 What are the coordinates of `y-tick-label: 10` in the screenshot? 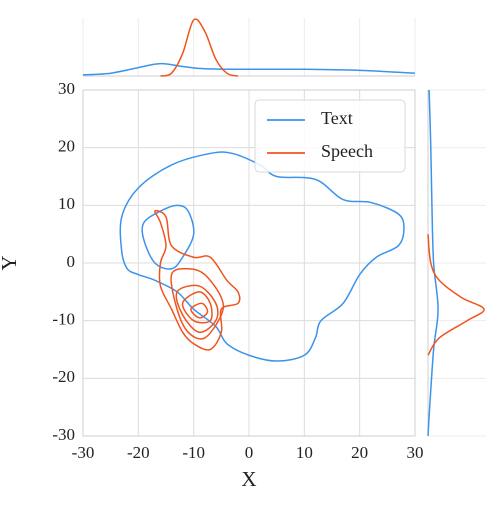 It's located at (66, 203).